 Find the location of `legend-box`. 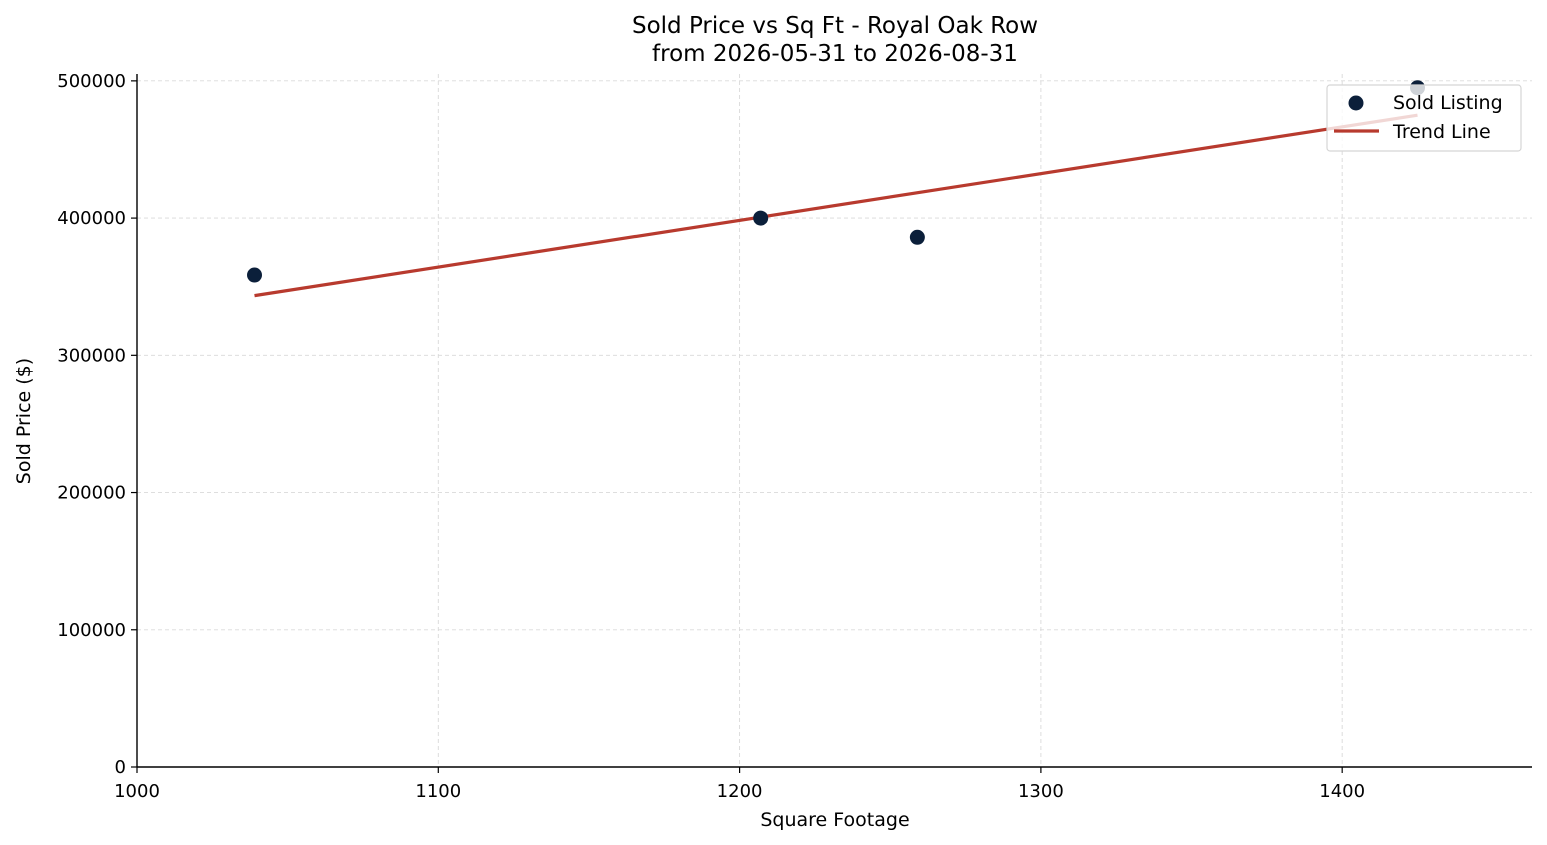

legend-box is located at coordinates (1424, 118).